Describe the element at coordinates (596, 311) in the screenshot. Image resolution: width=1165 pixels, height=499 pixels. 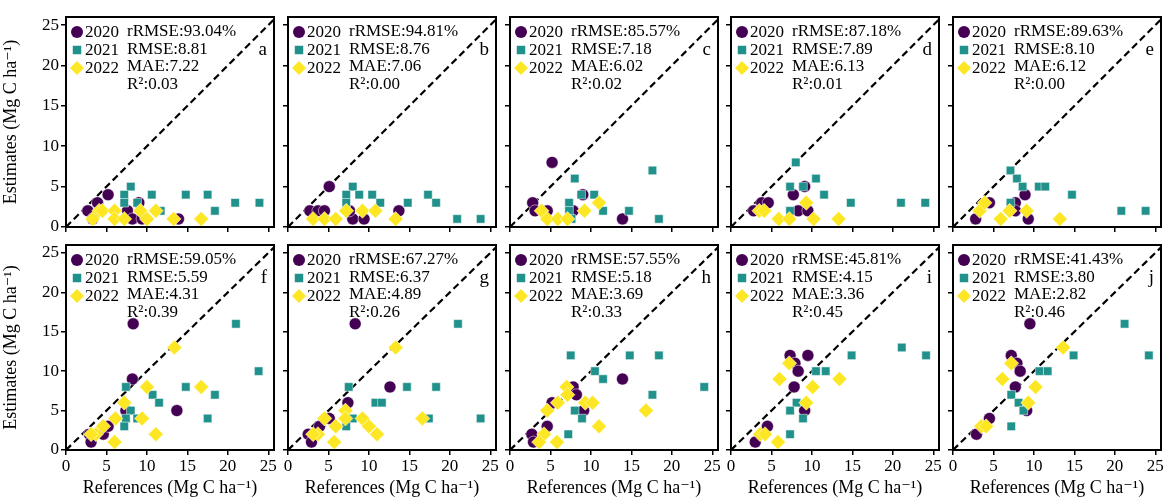
I see `annotation: R²:0.33` at that location.